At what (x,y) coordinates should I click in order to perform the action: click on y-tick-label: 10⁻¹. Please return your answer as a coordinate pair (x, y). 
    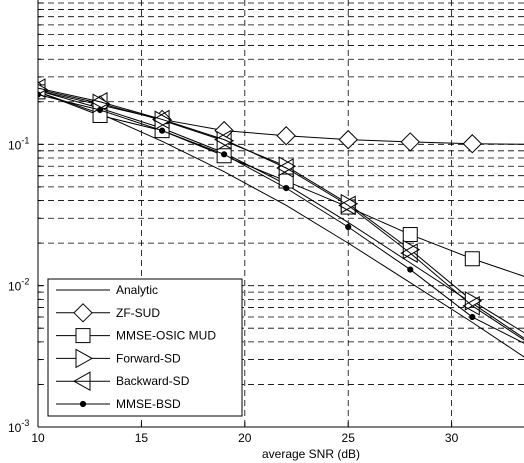
    Looking at the image, I should click on (18, 143).